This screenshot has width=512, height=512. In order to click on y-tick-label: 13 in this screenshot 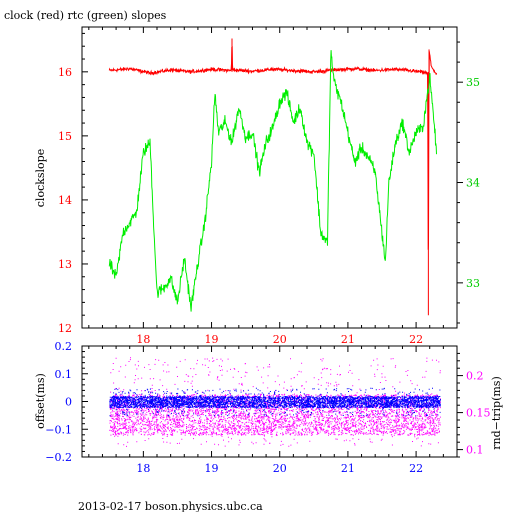, I will do `click(65, 264)`.